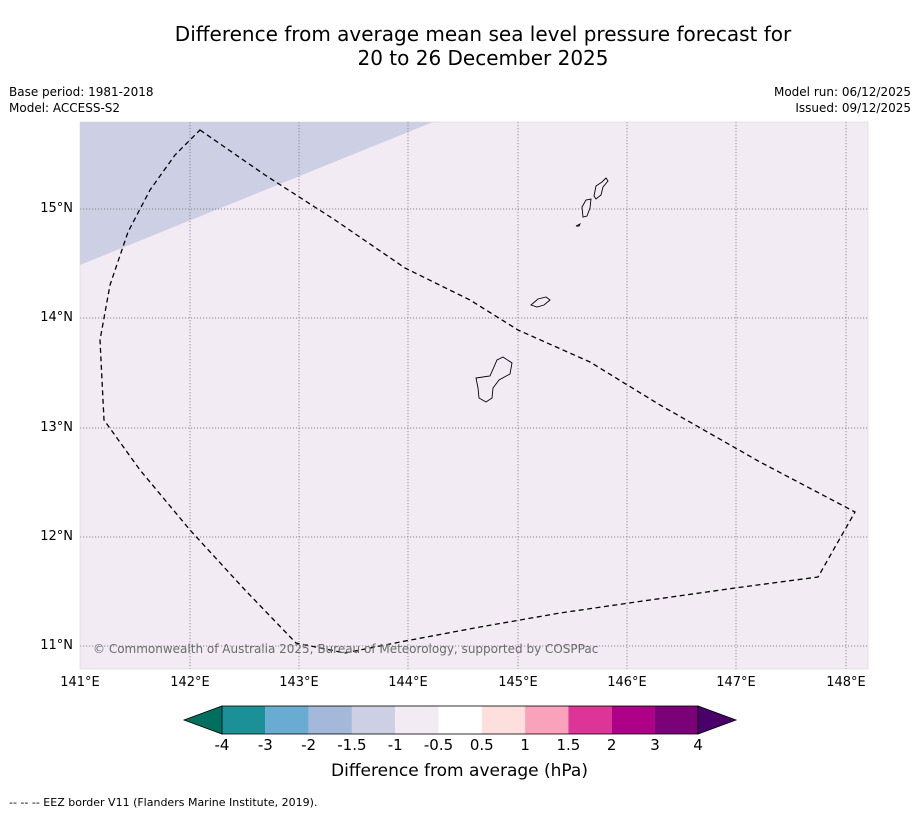 This screenshot has height=816, width=919. Describe the element at coordinates (81, 100) in the screenshot. I see `meta-left: Base period: 1981-2018 Model: ACCESS-S2` at that location.